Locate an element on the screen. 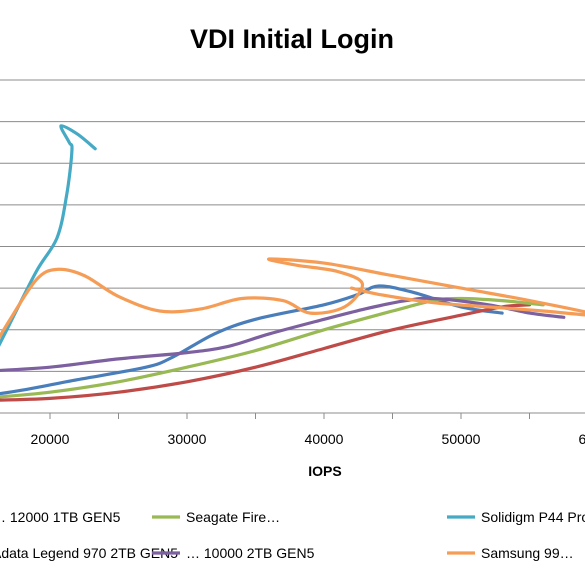  chart-title: VDI Initial Login is located at coordinates (292, 39).